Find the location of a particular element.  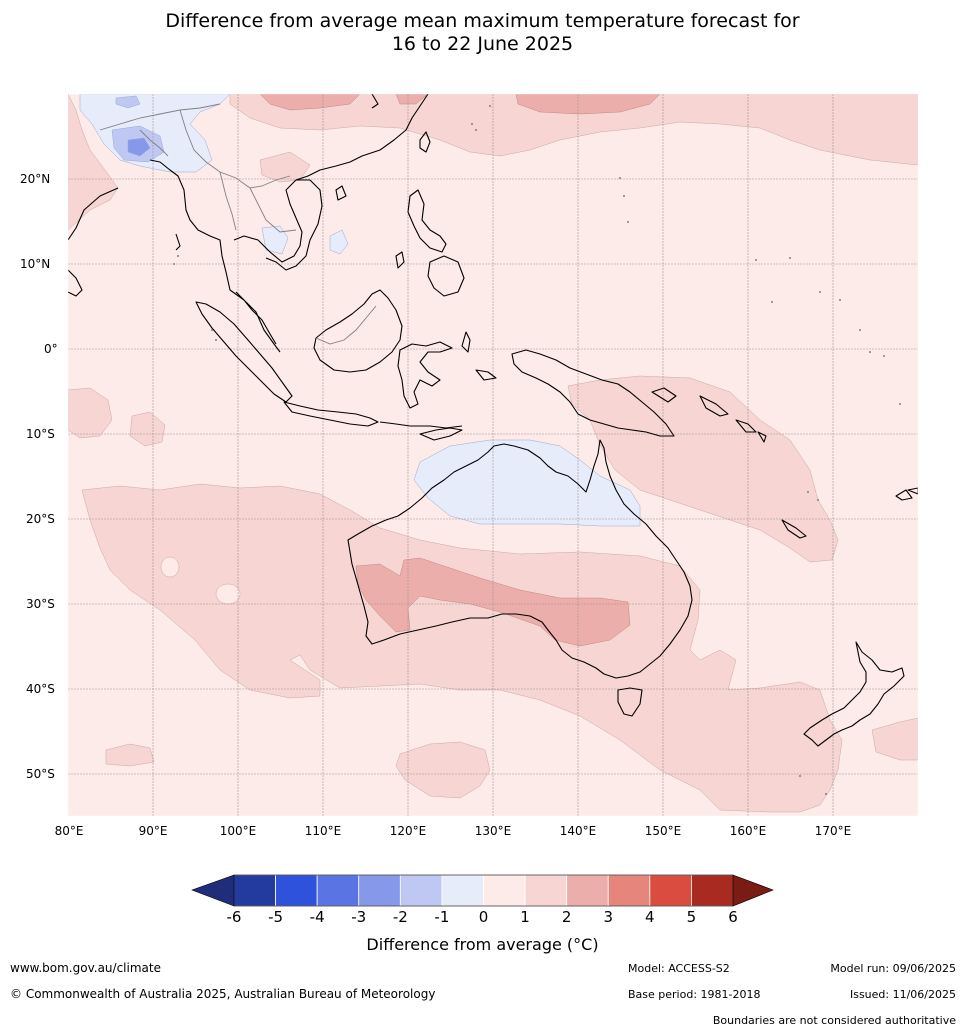

lat-label-10s: 10°S is located at coordinates (40, 434).